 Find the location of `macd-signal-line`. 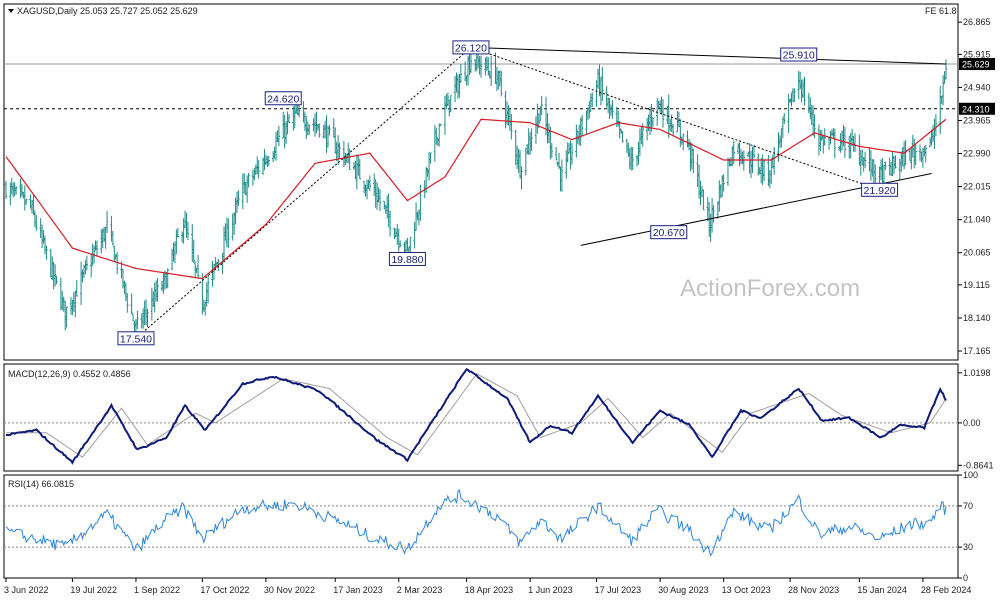

macd-signal-line is located at coordinates (476, 415).